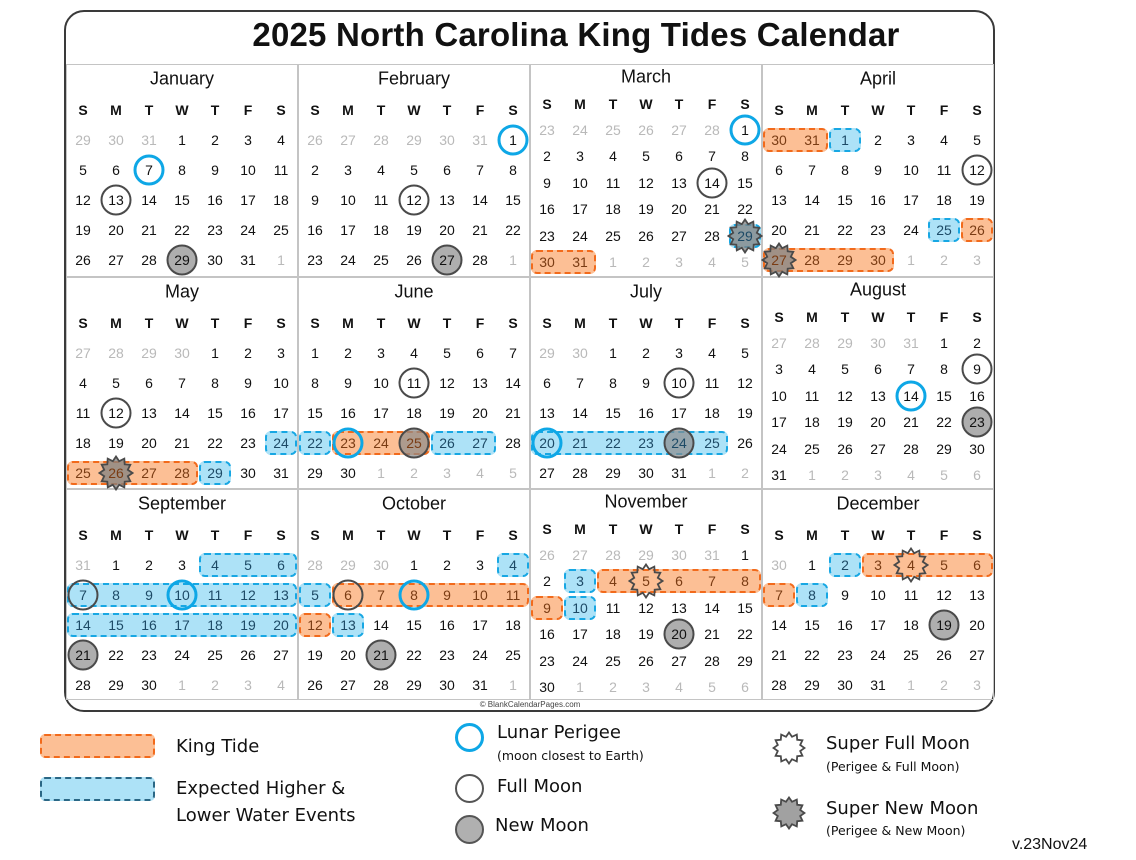  What do you see at coordinates (789, 813) in the screenshot?
I see `super-new-moon-star-icon` at bounding box center [789, 813].